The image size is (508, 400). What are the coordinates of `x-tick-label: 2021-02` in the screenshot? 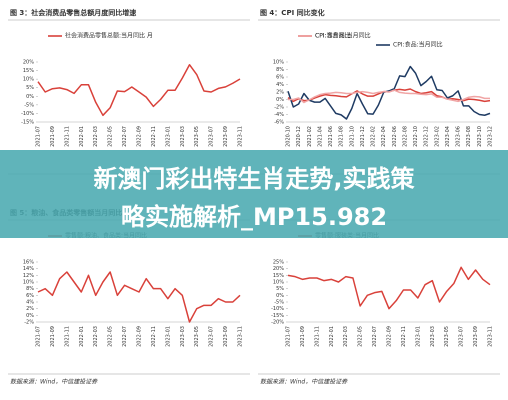 It's located at (310, 136).